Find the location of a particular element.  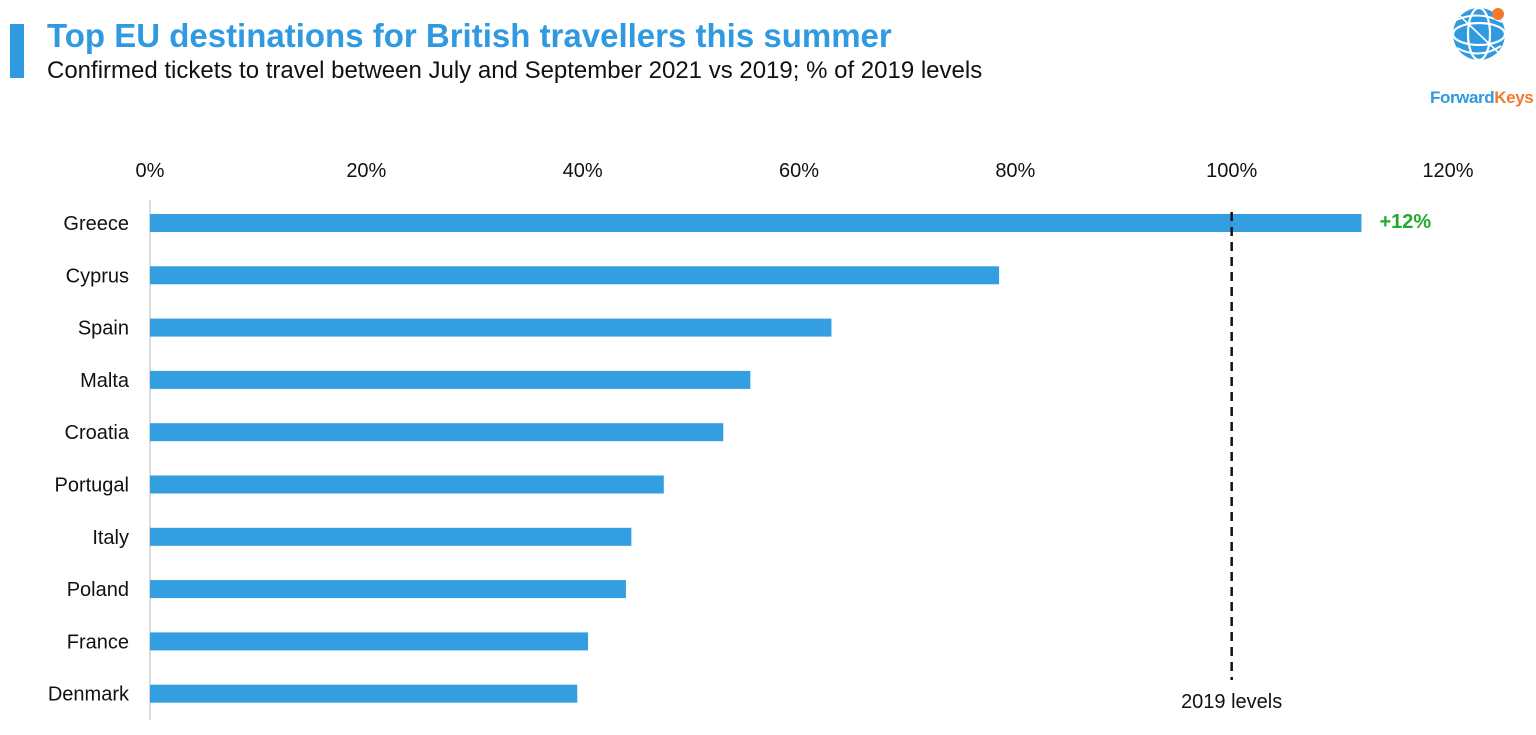

category-label: Denmark is located at coordinates (89, 695).